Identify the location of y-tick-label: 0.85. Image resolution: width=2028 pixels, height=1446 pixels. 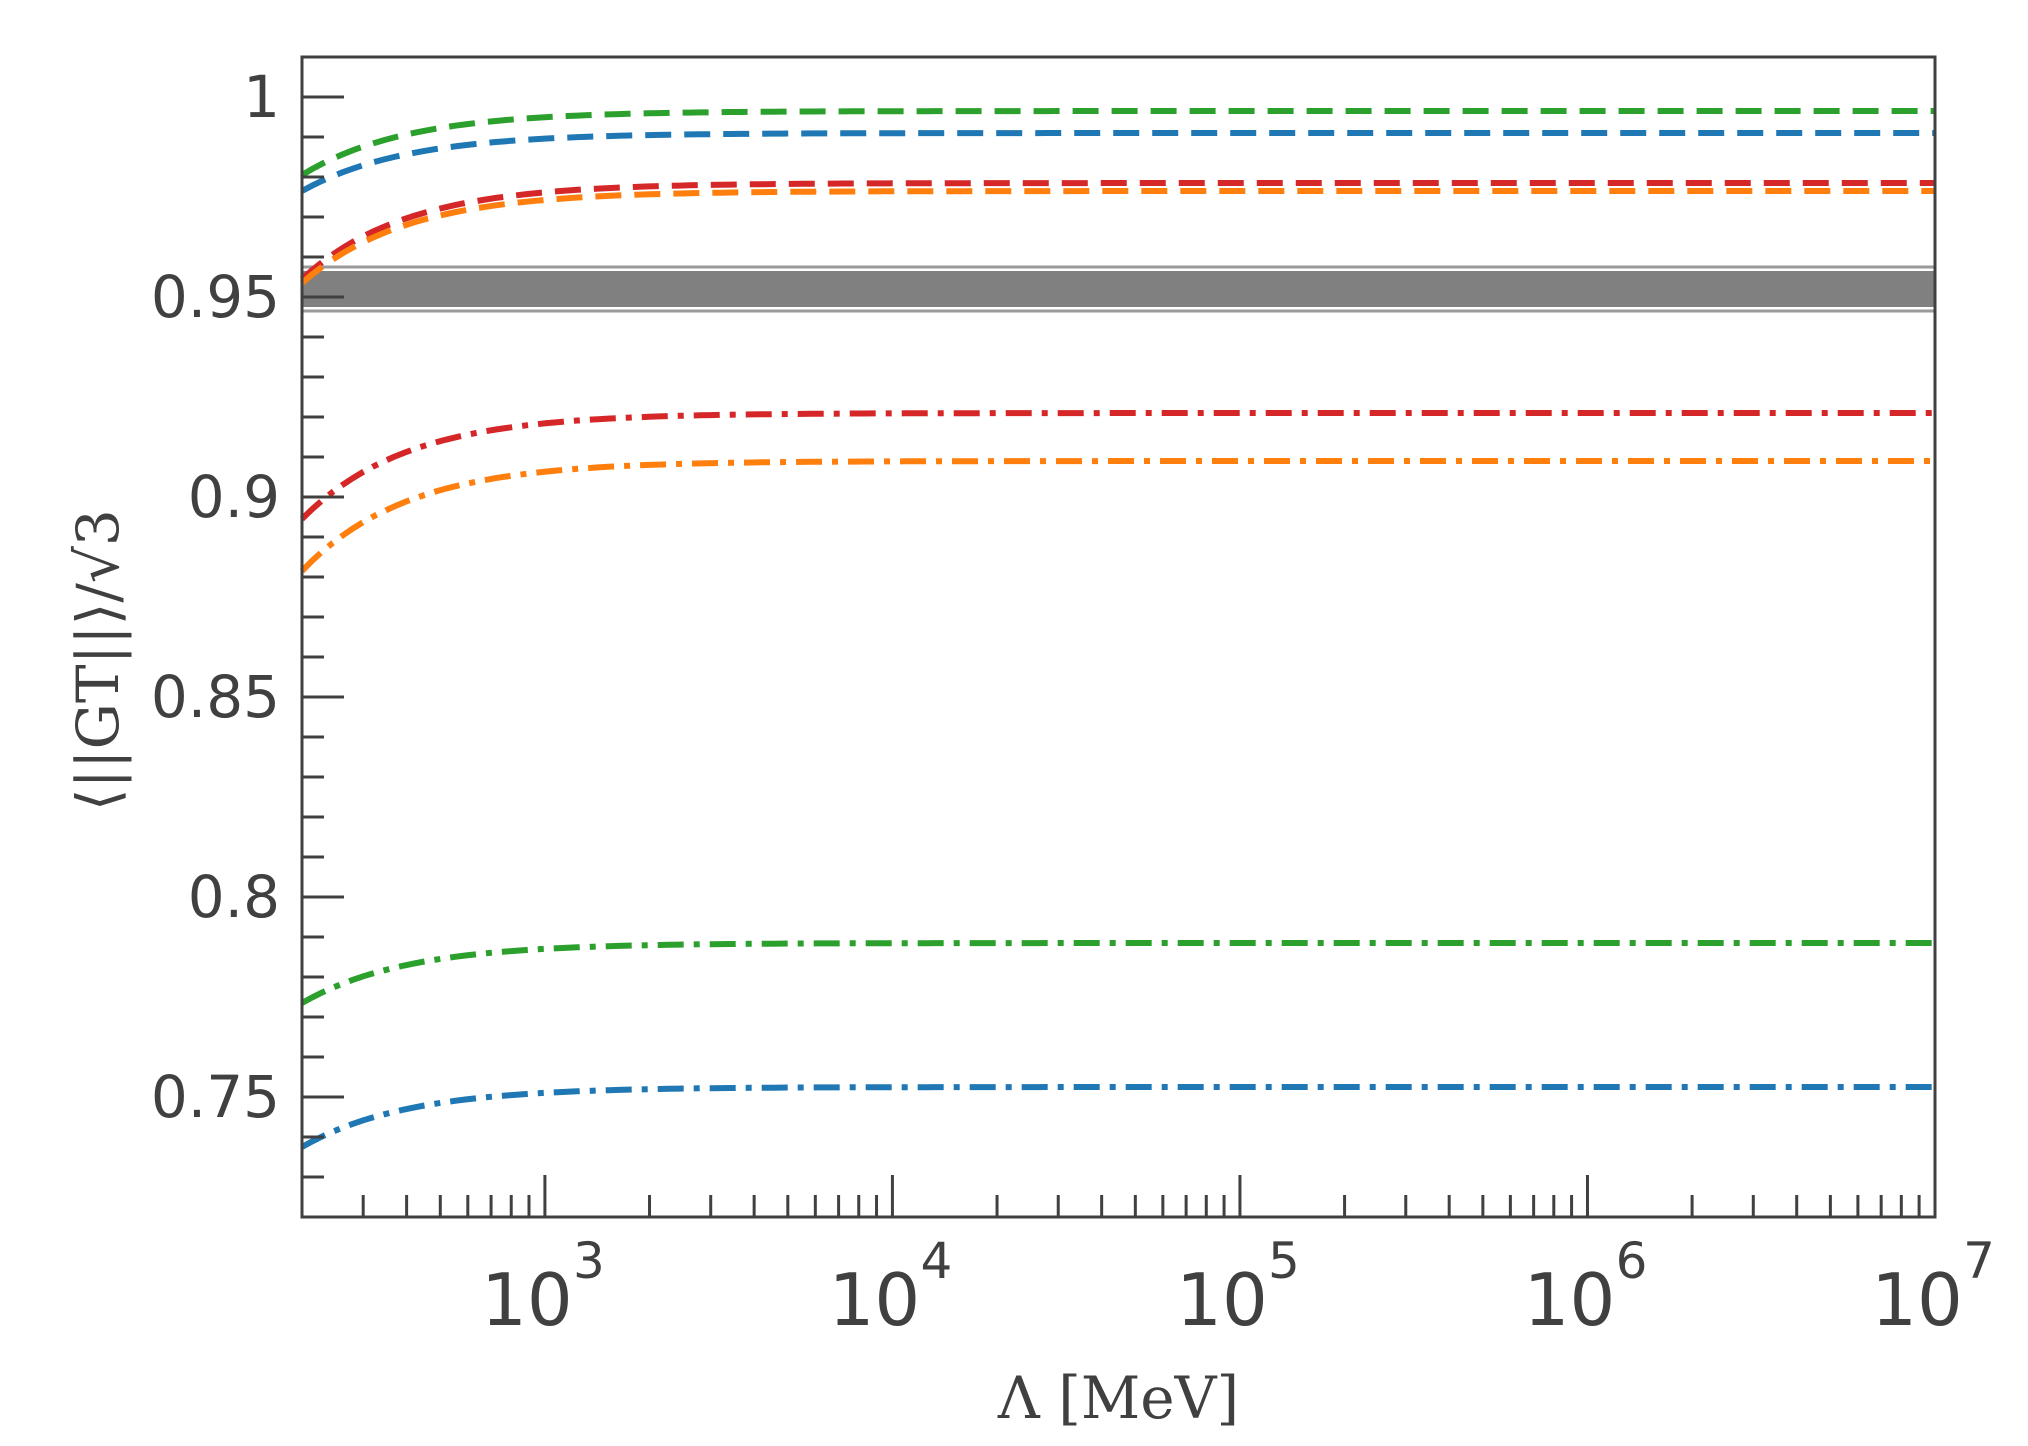
(215, 697).